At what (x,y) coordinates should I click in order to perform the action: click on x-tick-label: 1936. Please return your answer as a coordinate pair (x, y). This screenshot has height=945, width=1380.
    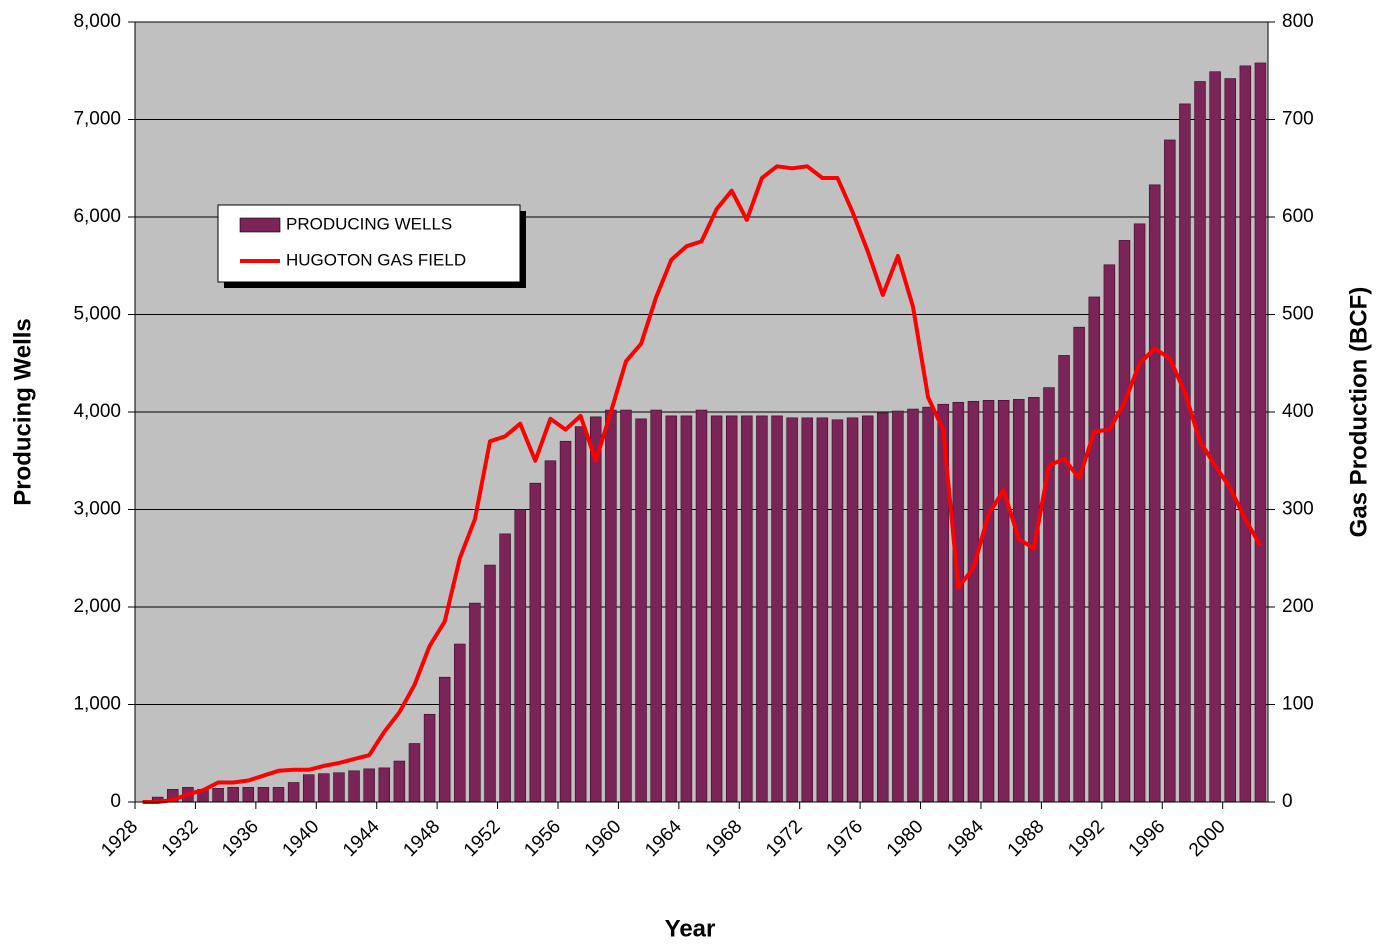
    Looking at the image, I should click on (240, 838).